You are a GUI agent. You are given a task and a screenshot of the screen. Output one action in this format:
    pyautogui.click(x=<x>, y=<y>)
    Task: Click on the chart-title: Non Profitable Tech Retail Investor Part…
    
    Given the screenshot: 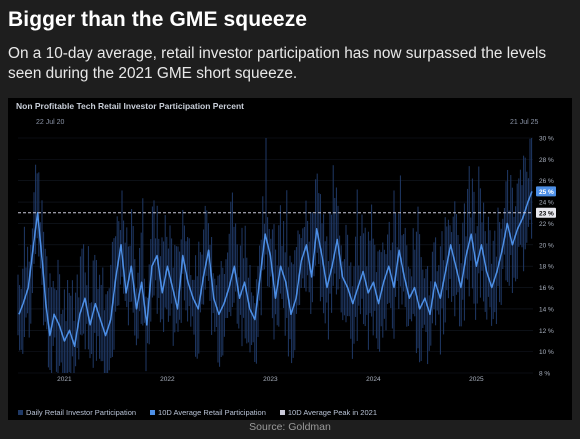 What is the action you would take?
    pyautogui.click(x=130, y=106)
    